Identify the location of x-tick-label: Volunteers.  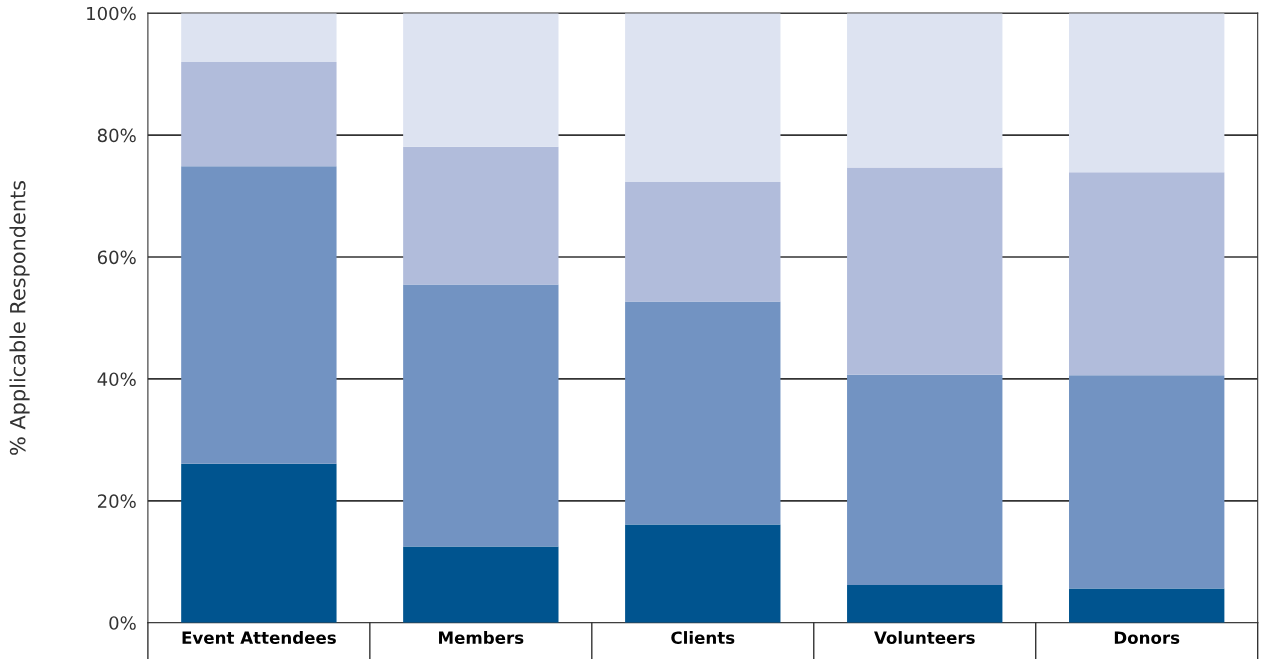
(924, 637).